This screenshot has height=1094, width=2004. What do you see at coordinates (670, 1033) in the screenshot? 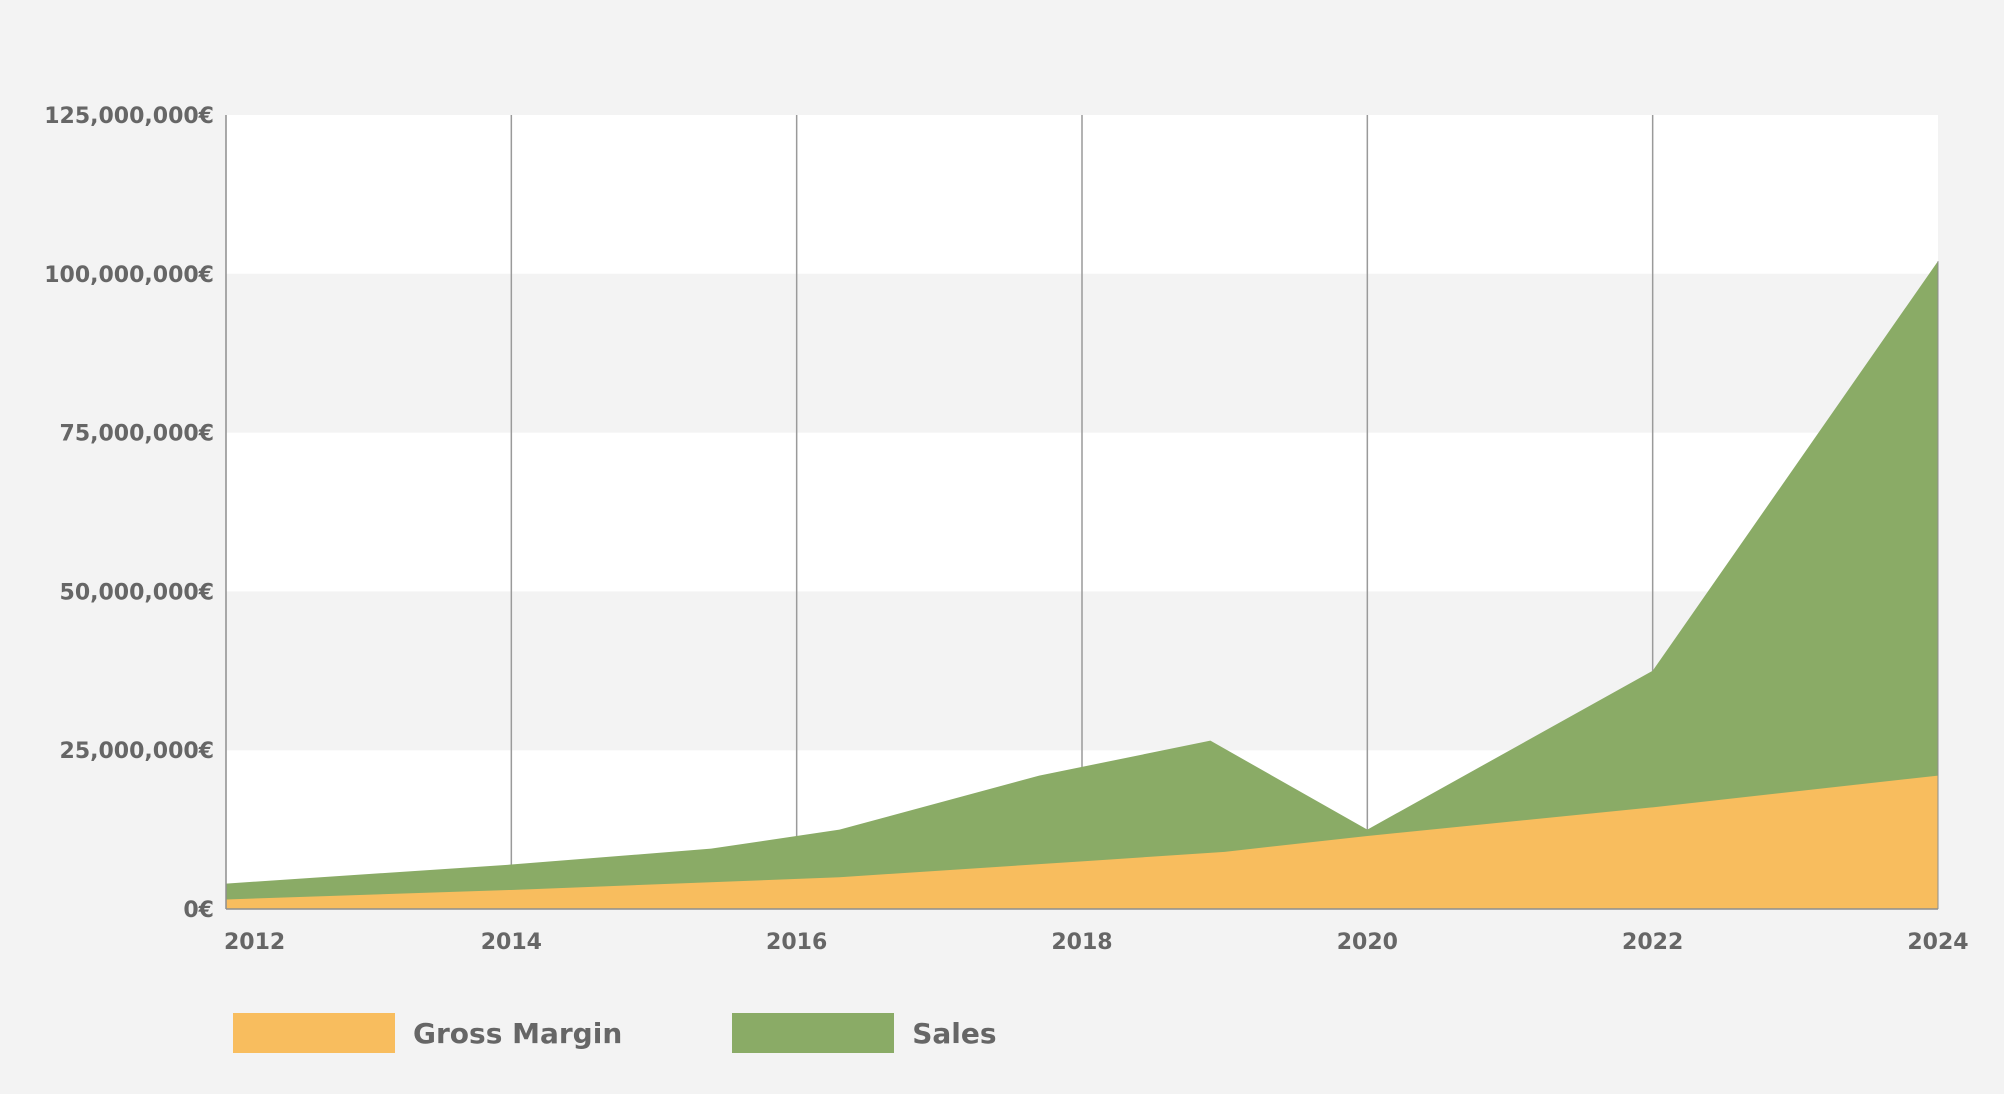
I see `legend: Gross Margin Sales` at bounding box center [670, 1033].